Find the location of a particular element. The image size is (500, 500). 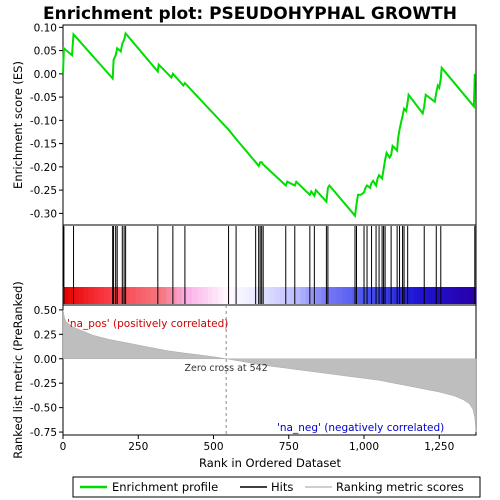

es-y-tick-label: 0.05 is located at coordinates (45, 52).